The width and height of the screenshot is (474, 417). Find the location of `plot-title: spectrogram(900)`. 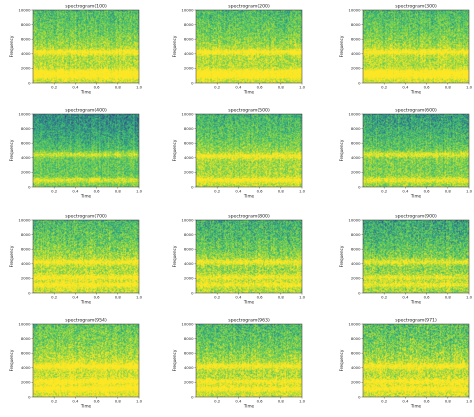

plot-title: spectrogram(900) is located at coordinates (416, 217).